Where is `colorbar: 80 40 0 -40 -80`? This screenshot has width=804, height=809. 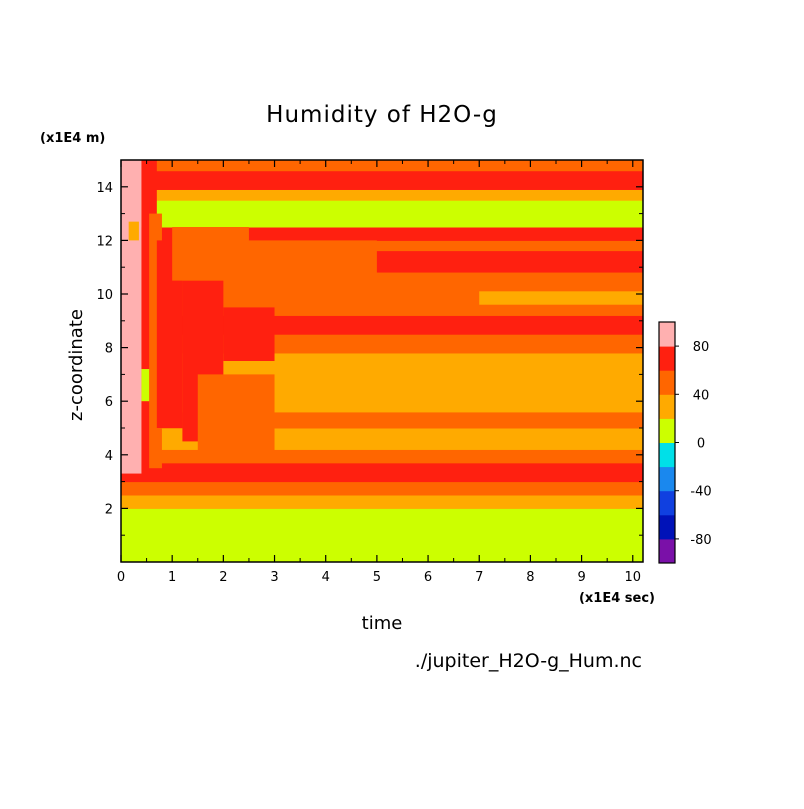
colorbar: 80 40 0 -40 -80 is located at coordinates (685, 442).